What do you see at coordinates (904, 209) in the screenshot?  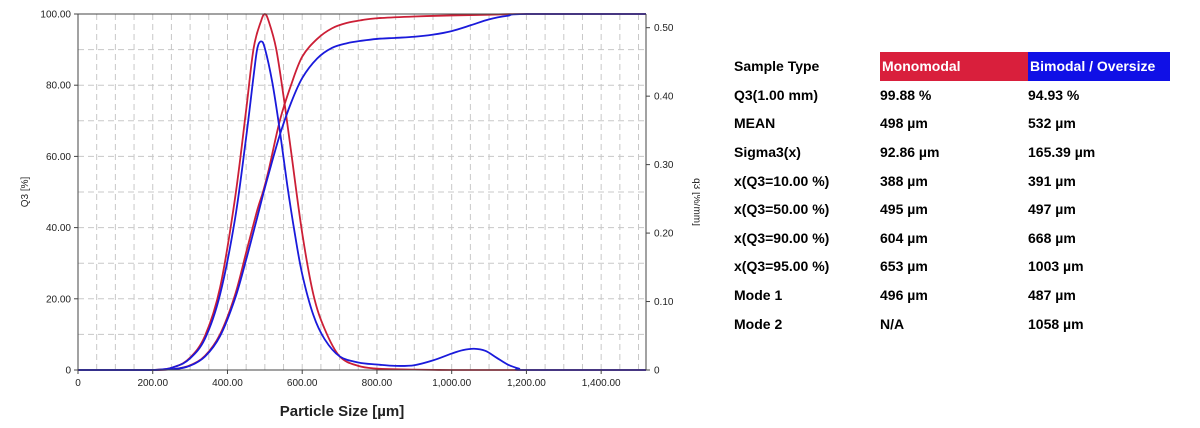 I see `monomodal-value: 495 µm` at bounding box center [904, 209].